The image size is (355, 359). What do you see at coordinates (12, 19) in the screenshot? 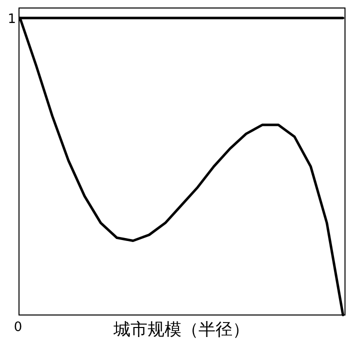
I see `text: 1` at bounding box center [12, 19].